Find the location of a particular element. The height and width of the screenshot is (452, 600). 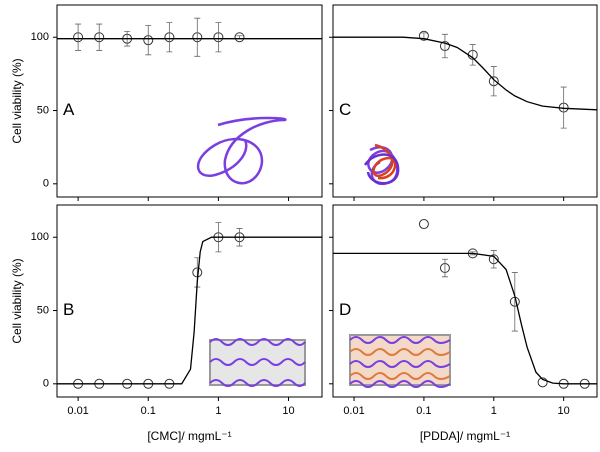

polymer-cartoon-d is located at coordinates (400, 361).